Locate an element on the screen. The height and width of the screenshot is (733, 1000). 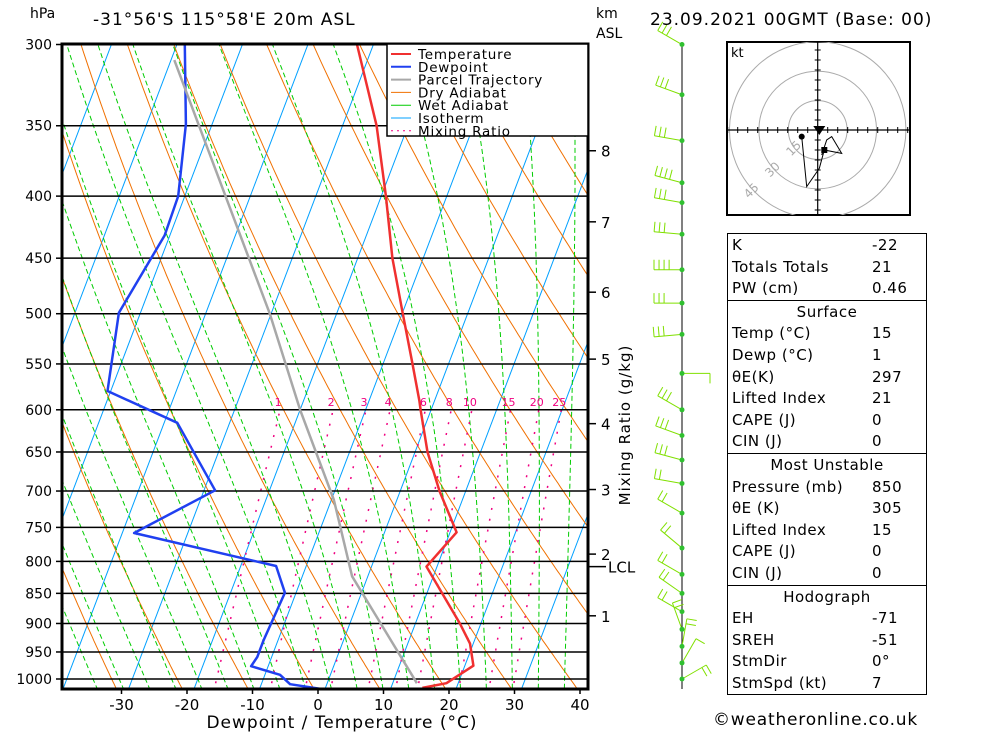
pressure-tick-label: 300 is located at coordinates (38, 46).